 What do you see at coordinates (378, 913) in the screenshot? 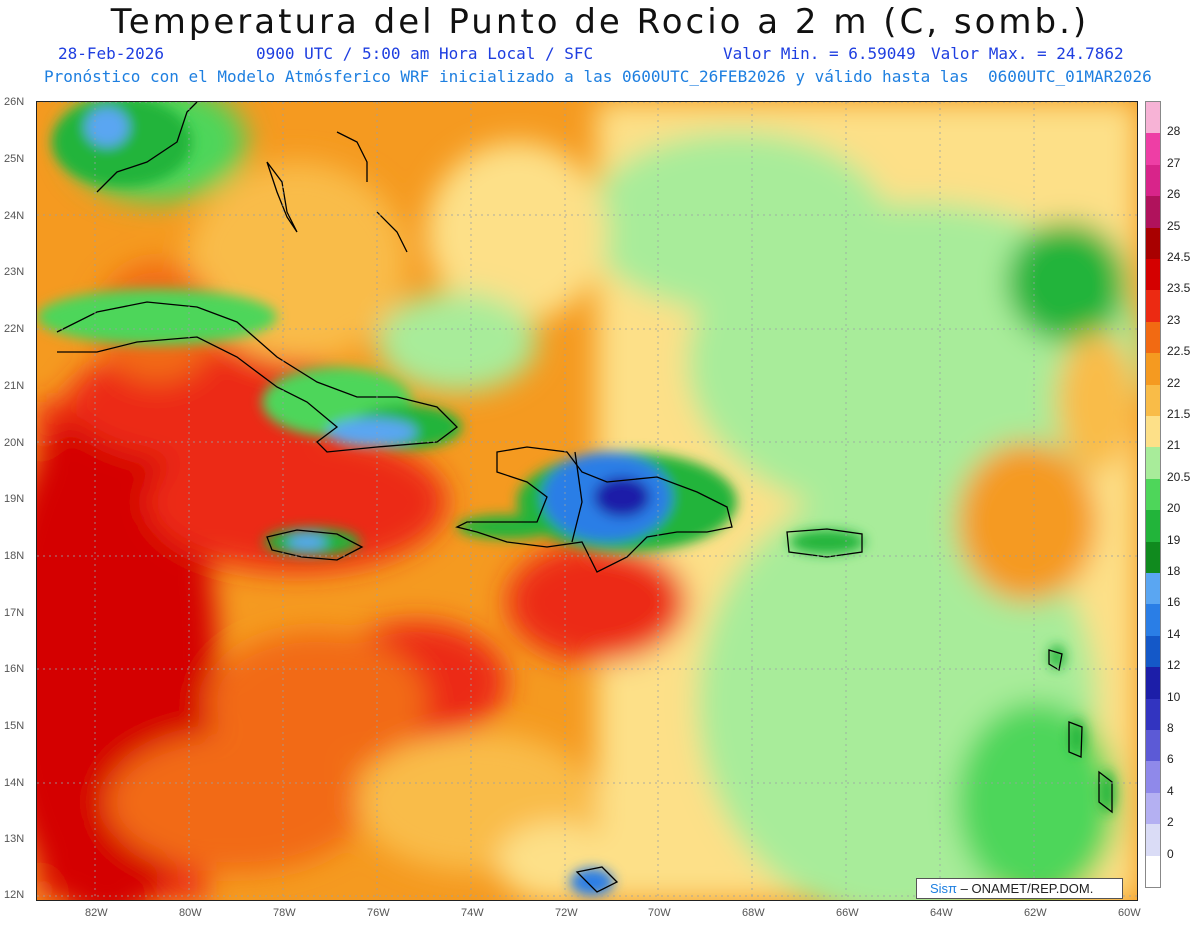
I see `lon-label: 76W` at bounding box center [378, 913].